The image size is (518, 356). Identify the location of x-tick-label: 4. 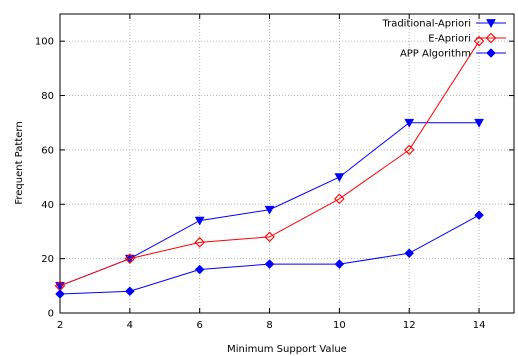
(130, 325).